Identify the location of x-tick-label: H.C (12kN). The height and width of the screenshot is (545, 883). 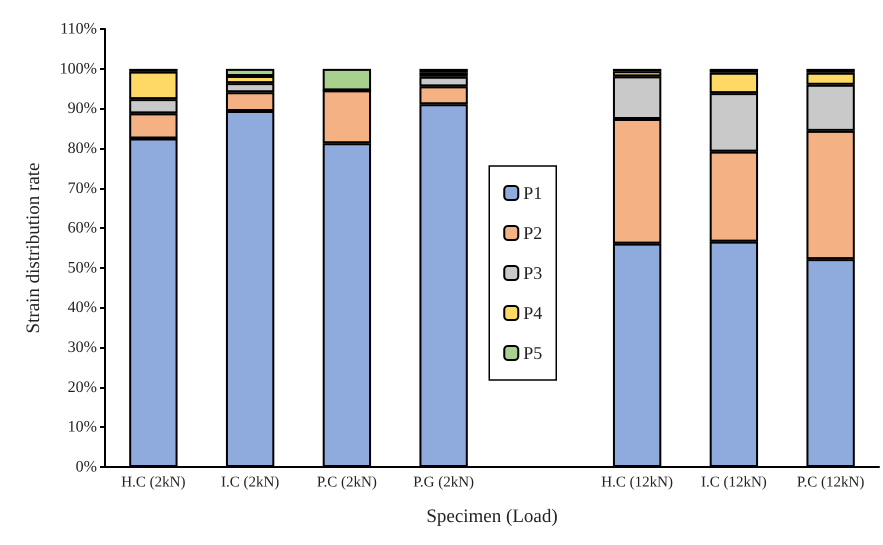
(637, 482).